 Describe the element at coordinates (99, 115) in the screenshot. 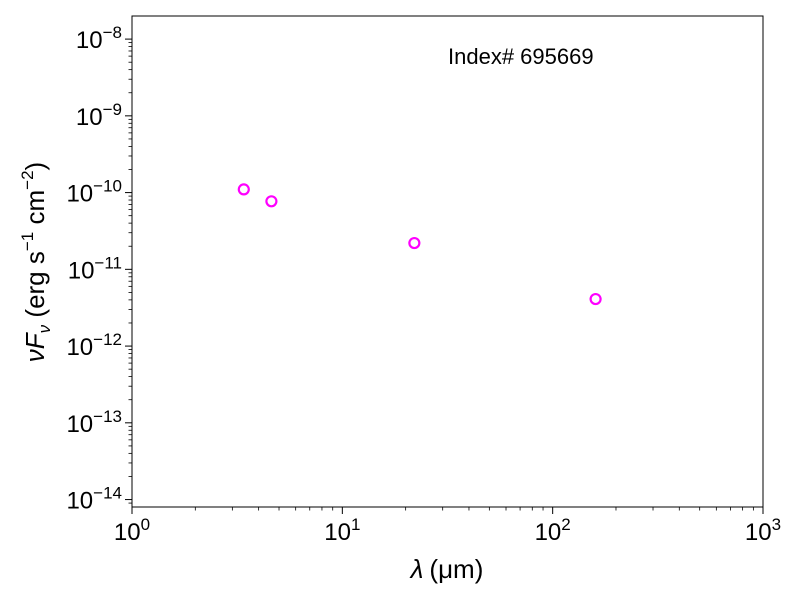

I see `y-tick-label: 10⁻⁹` at that location.